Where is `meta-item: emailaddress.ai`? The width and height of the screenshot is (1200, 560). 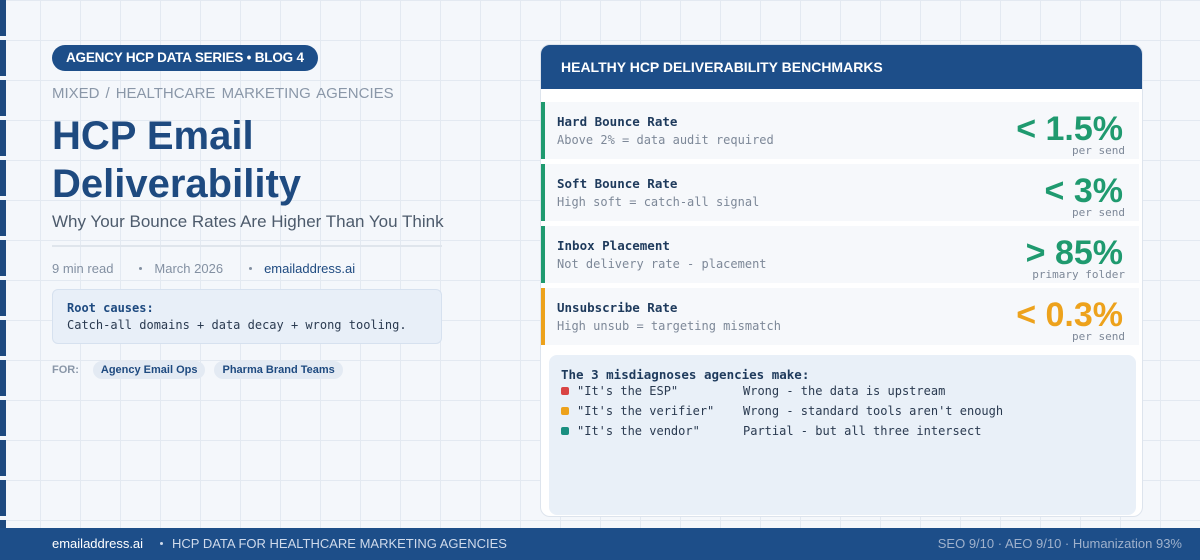 meta-item: emailaddress.ai is located at coordinates (310, 268).